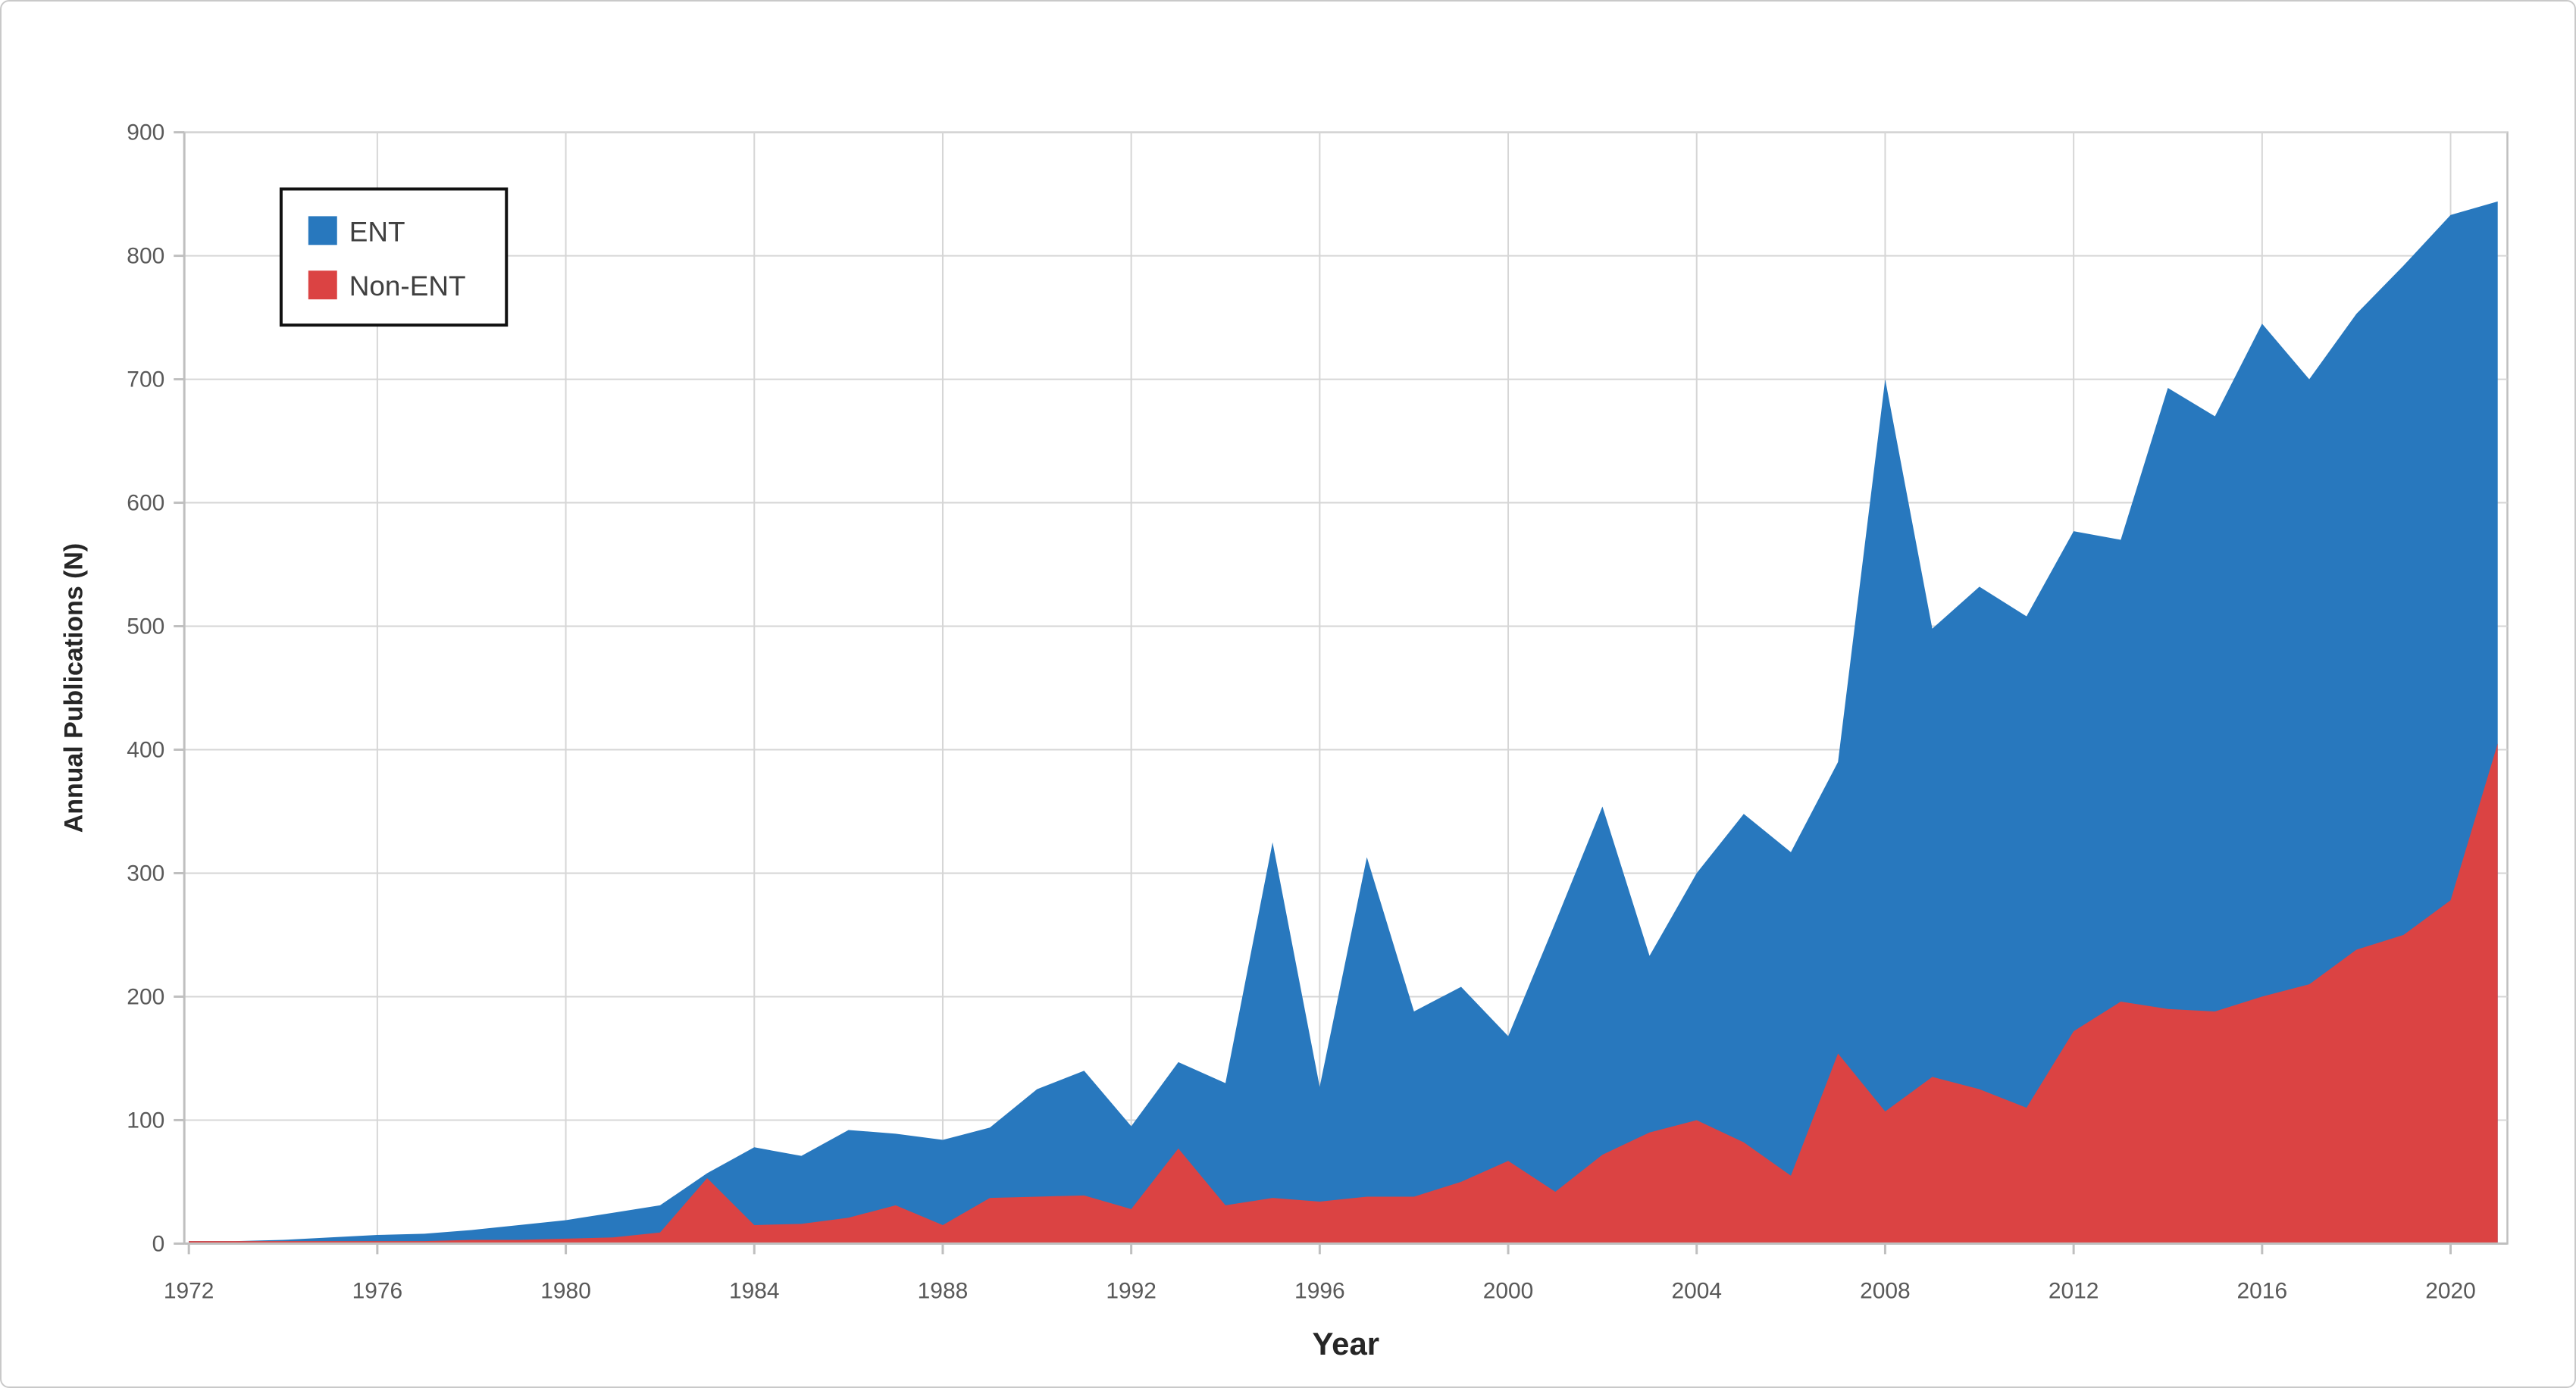 The width and height of the screenshot is (2576, 1388). I want to click on y-tick-label-700: 700, so click(145, 379).